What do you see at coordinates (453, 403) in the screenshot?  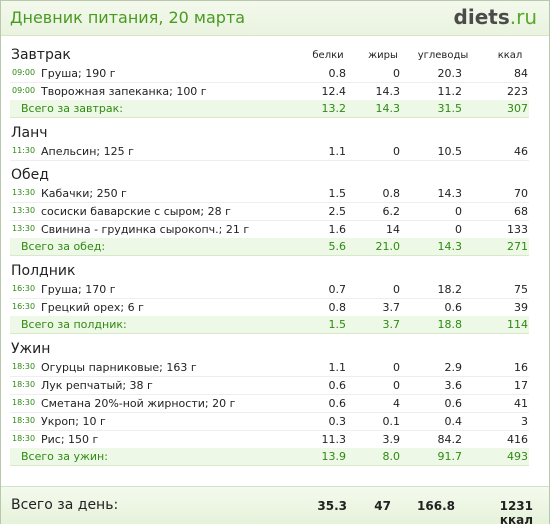 I see `carbs-value: 0.6` at bounding box center [453, 403].